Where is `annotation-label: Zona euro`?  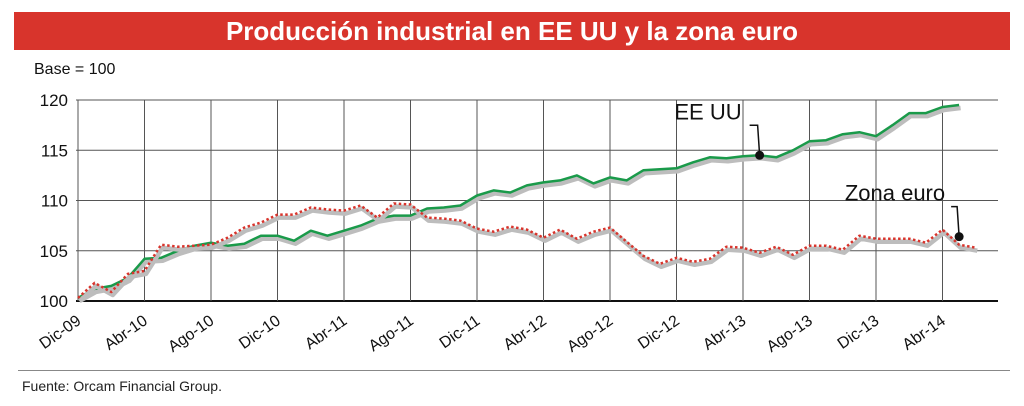 annotation-label: Zona euro is located at coordinates (895, 193).